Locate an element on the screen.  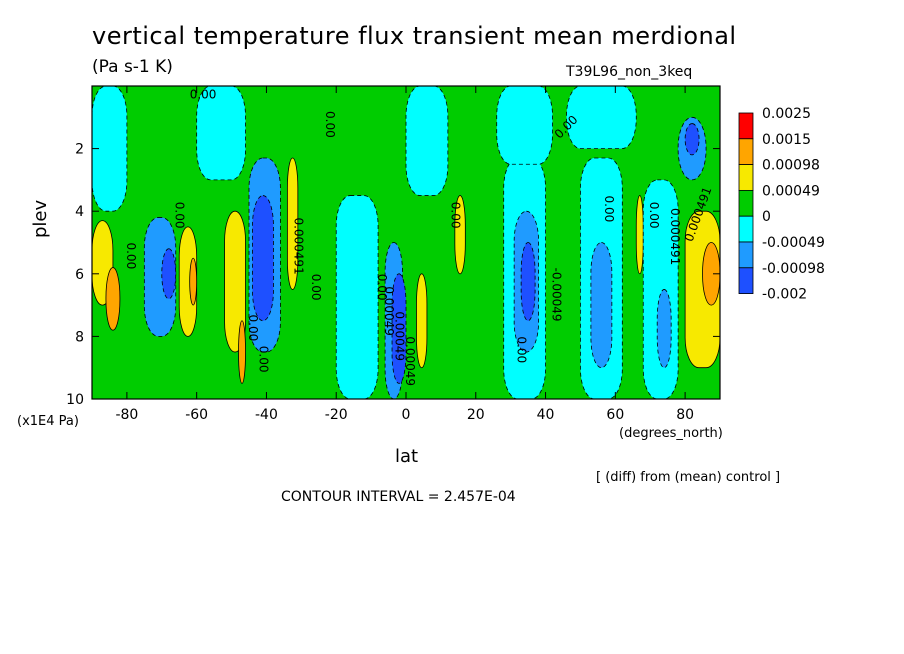
x-tick-label: 80 is located at coordinates (685, 415).